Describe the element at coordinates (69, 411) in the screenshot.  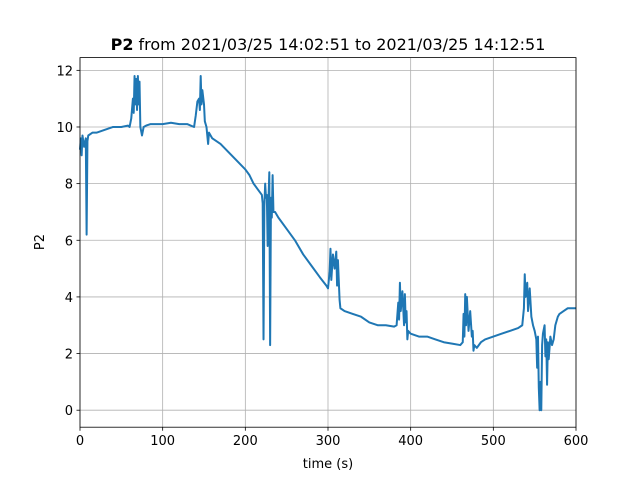
I see `y-tick-label: 0` at that location.